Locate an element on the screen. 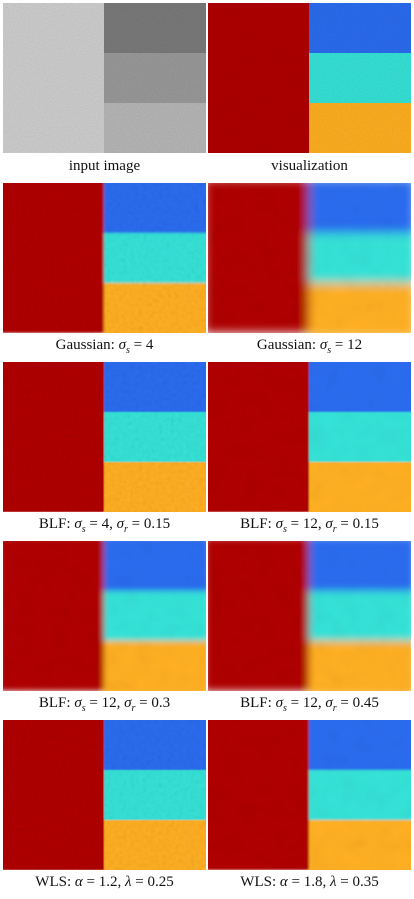 The width and height of the screenshot is (414, 899). caption-gaussian-12: Gaussian: σs = 12 is located at coordinates (309, 346).